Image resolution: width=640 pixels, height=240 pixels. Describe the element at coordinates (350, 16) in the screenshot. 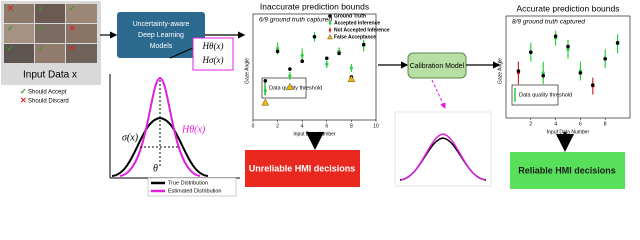

I see `legend-label: Ground Truth` at that location.